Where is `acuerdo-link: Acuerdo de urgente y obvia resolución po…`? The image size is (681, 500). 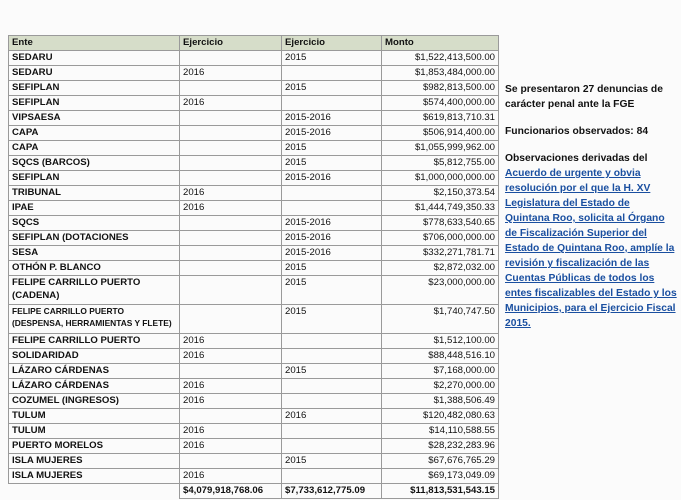 acuerdo-link: Acuerdo de urgente y obvia resolución po… is located at coordinates (591, 248).